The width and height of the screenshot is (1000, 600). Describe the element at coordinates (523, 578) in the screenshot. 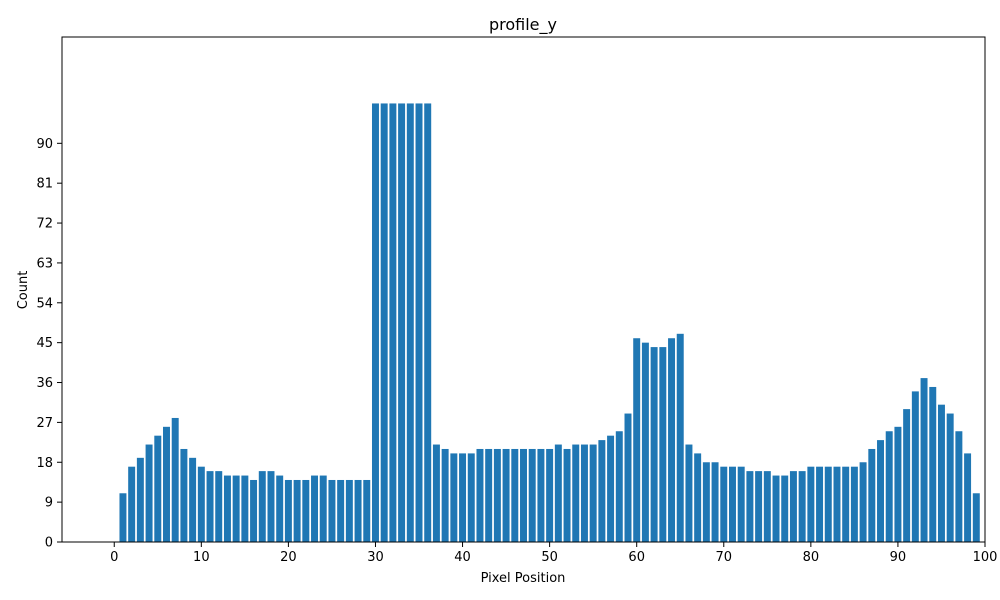

I see `x-axis-label: Pixel Position` at that location.